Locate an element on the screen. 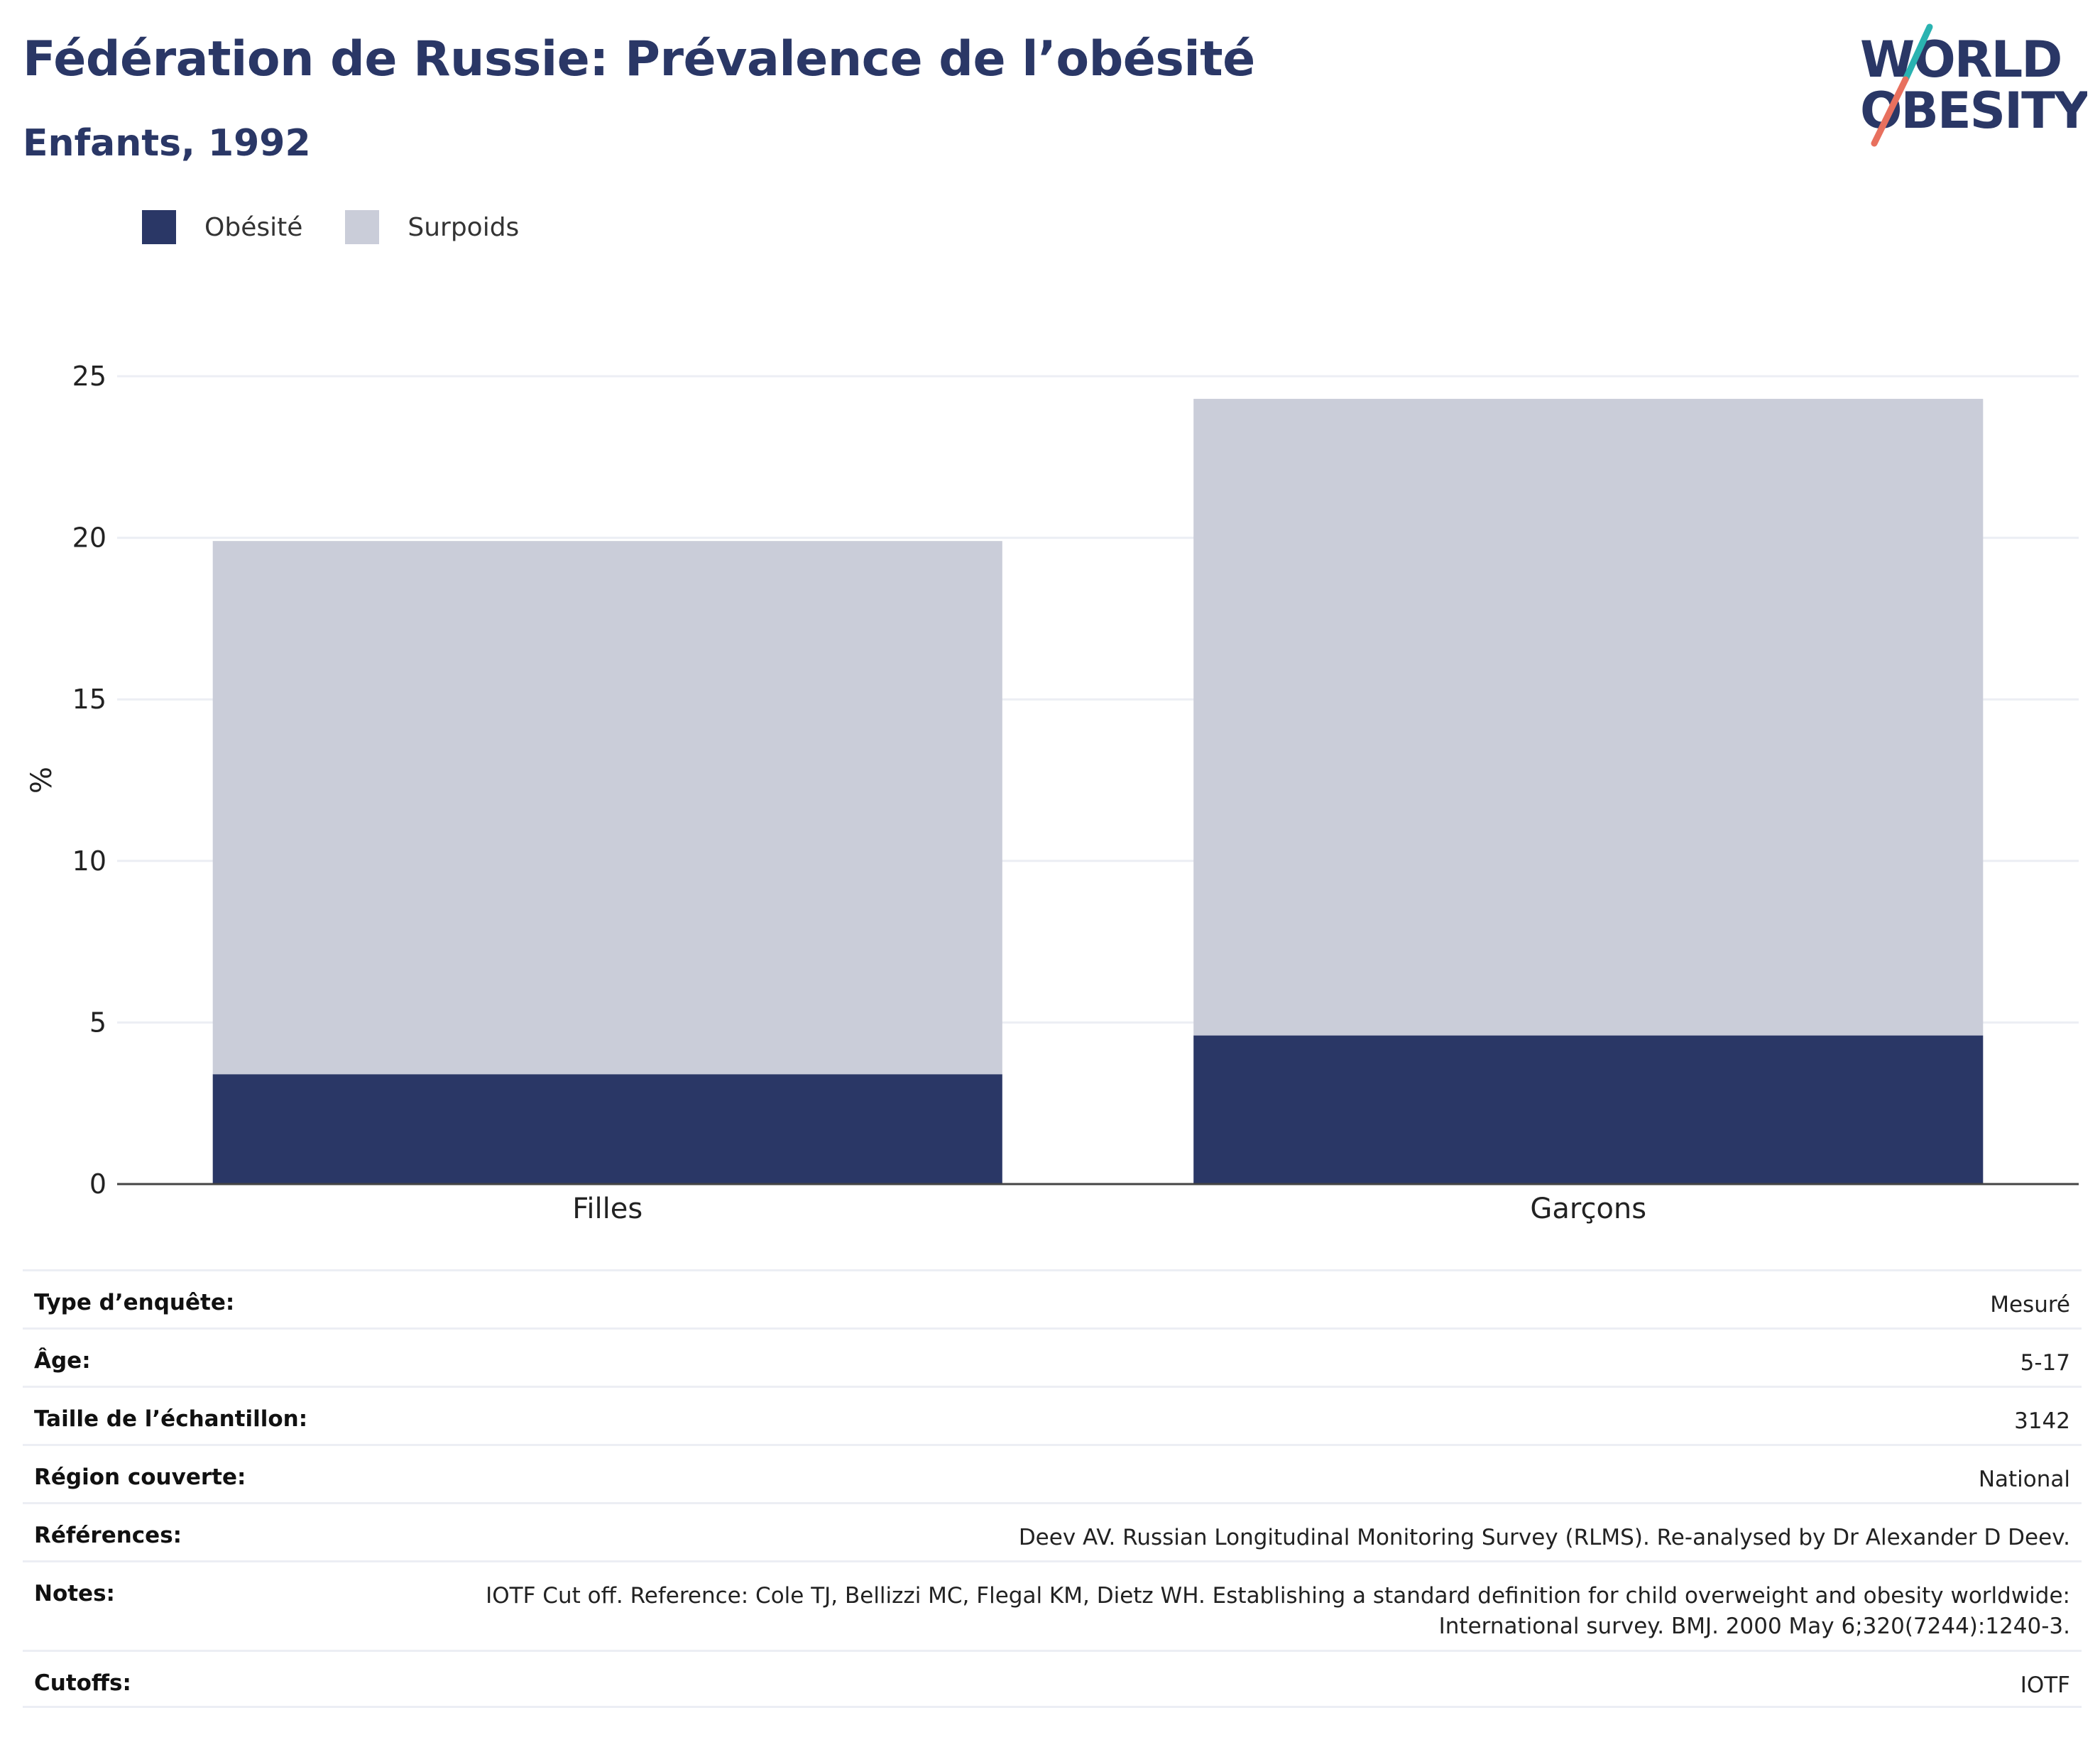 The height and width of the screenshot is (1747, 2100). y-tick-label: 20 is located at coordinates (89, 538).